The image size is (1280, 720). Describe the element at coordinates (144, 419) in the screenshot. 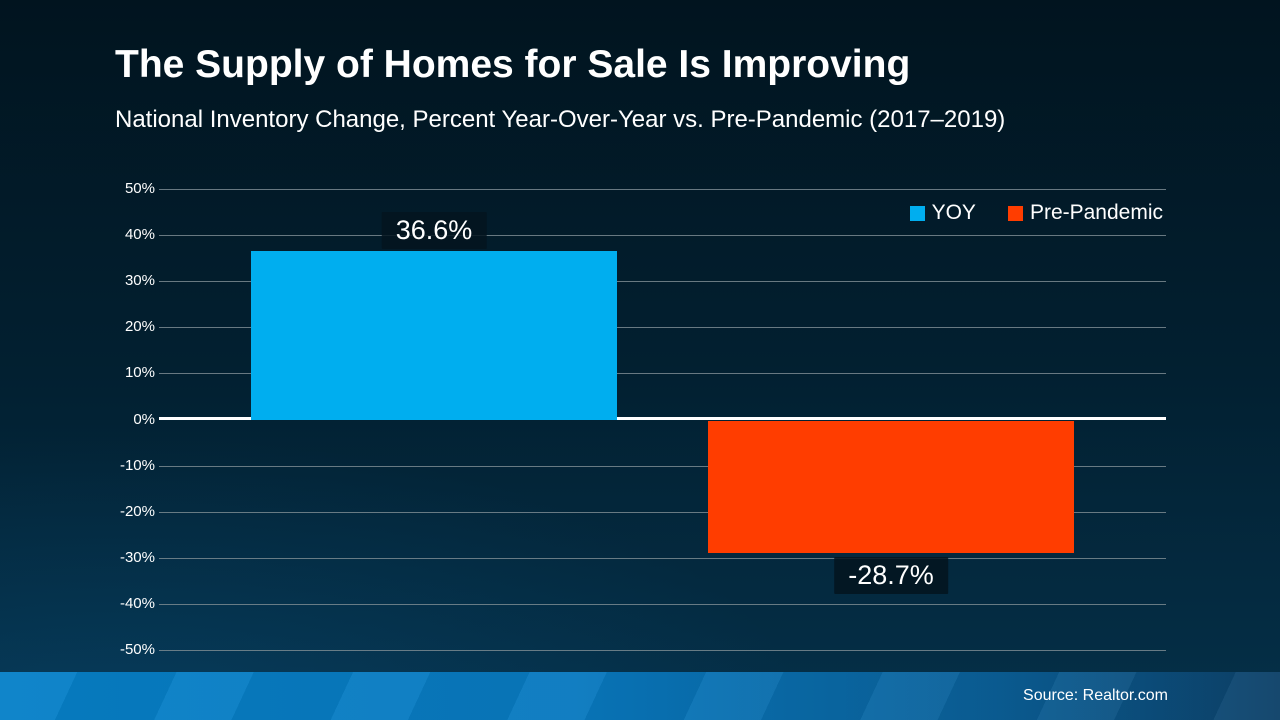

I see `y-tick-label: 0%` at that location.